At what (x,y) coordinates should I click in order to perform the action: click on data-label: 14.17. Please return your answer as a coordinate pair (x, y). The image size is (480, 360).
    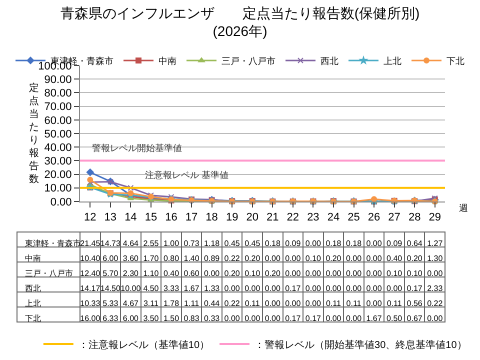
    Looking at the image, I should click on (90, 288).